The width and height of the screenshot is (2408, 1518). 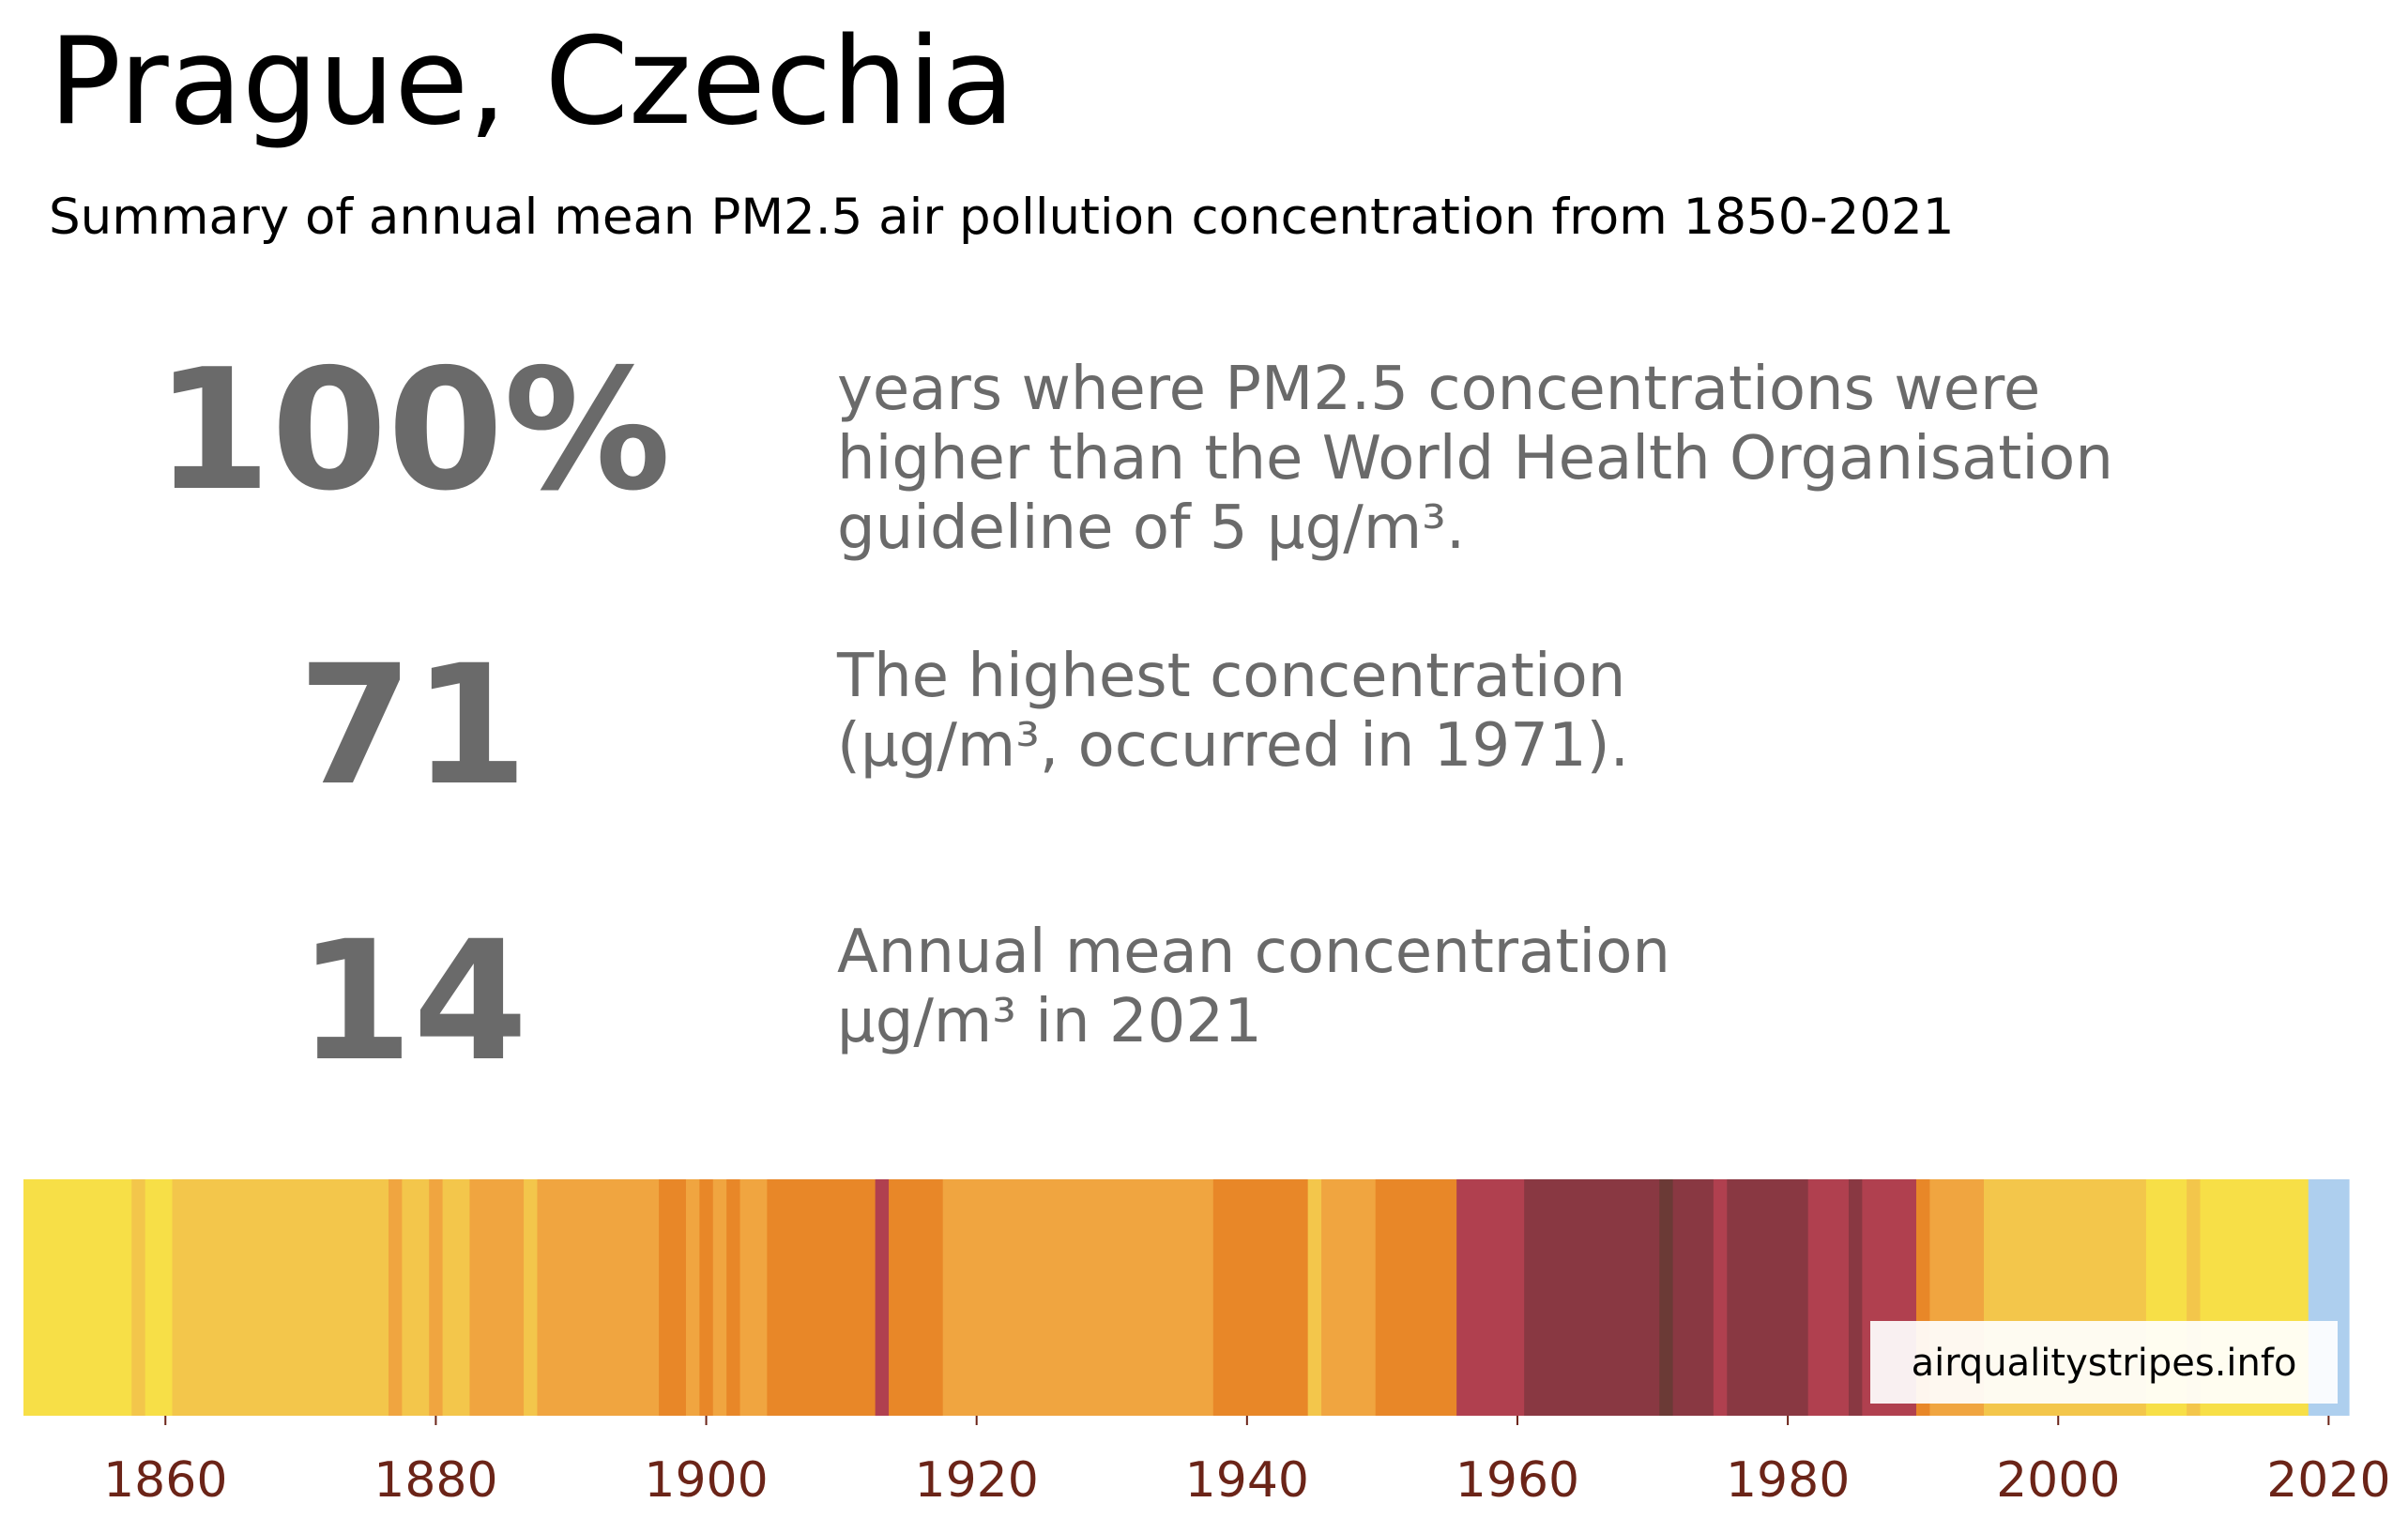 I want to click on tick-label-1960: 1960, so click(x=1517, y=1480).